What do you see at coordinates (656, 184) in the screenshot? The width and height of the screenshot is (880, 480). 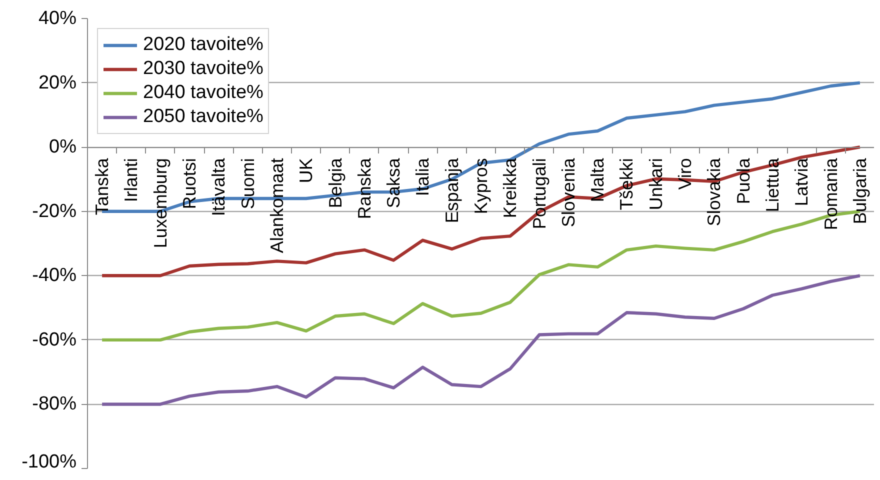 I see `x-tick-label: Unkari` at bounding box center [656, 184].